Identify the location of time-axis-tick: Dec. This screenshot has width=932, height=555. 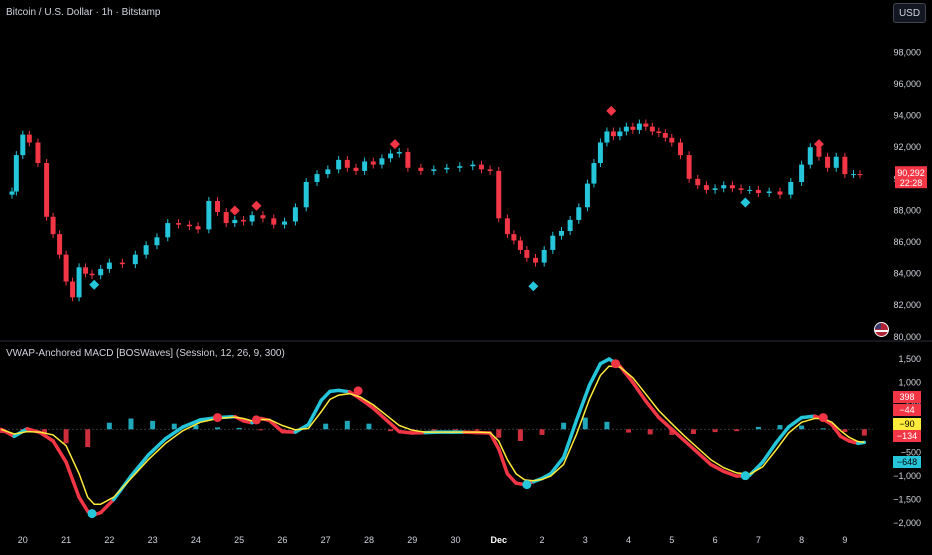
(498, 540).